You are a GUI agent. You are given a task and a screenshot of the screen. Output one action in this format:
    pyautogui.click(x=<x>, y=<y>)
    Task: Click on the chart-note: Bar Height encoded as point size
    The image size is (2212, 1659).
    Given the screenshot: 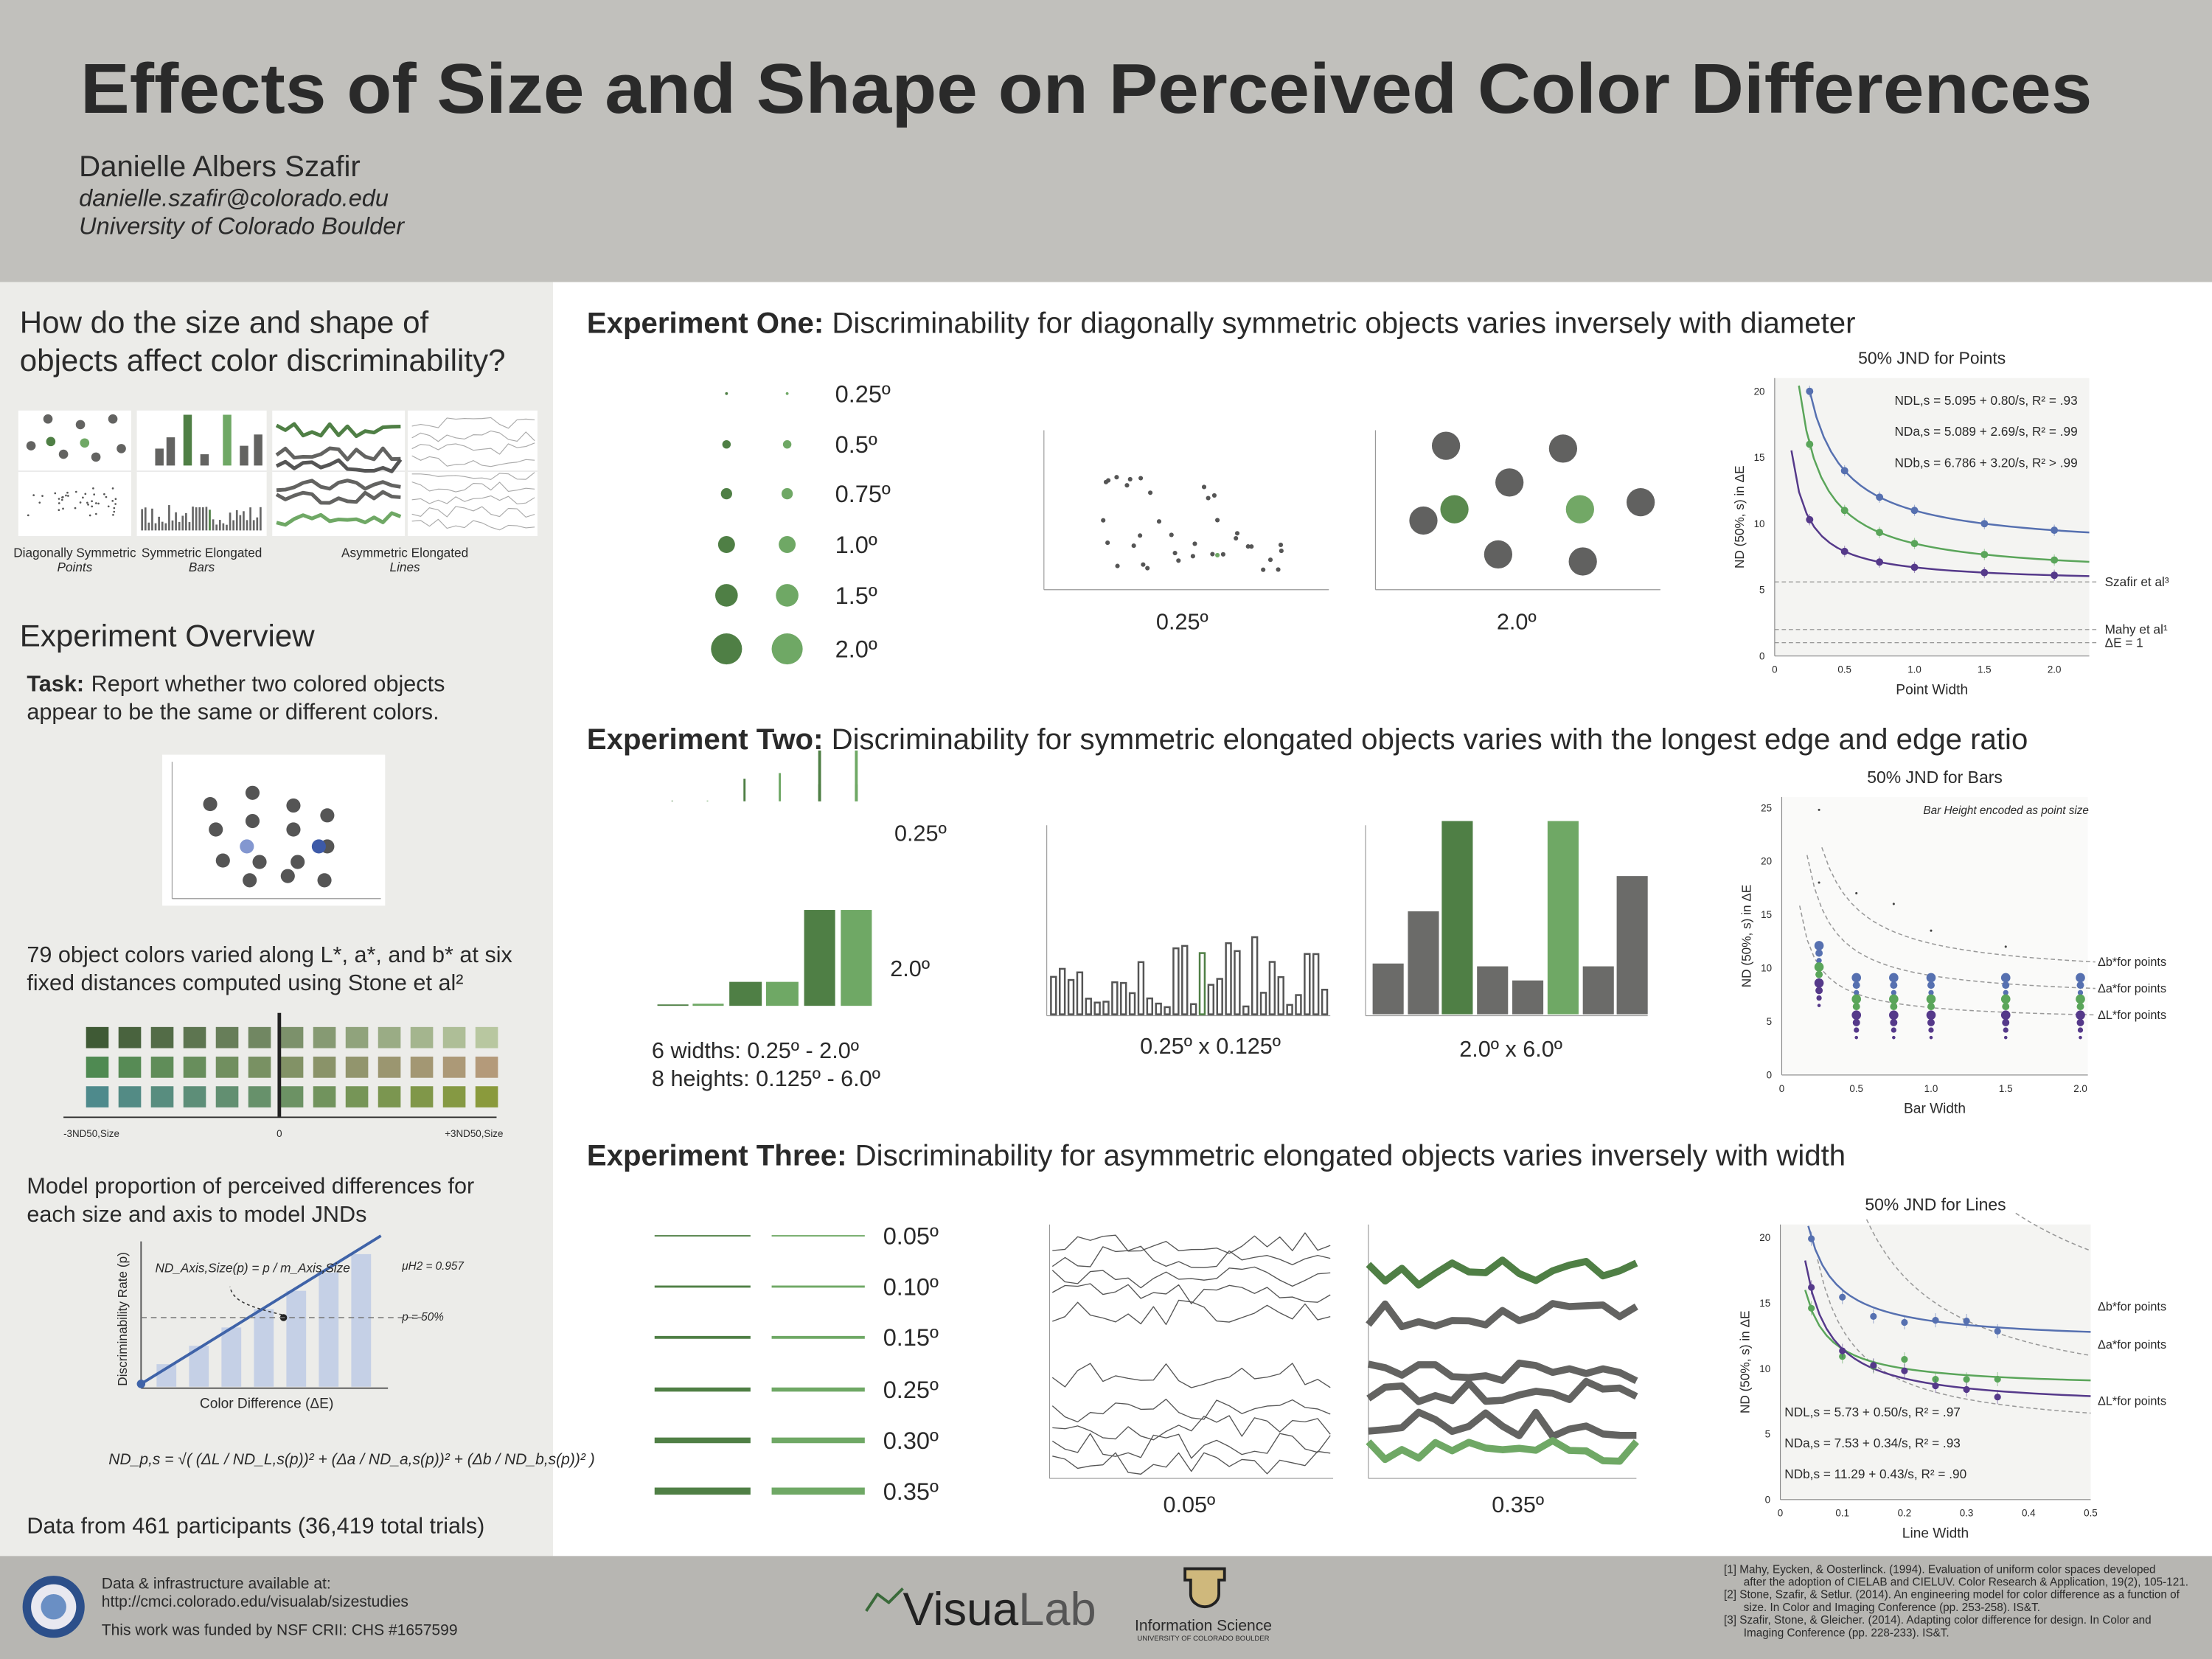 What is the action you would take?
    pyautogui.click(x=2006, y=810)
    